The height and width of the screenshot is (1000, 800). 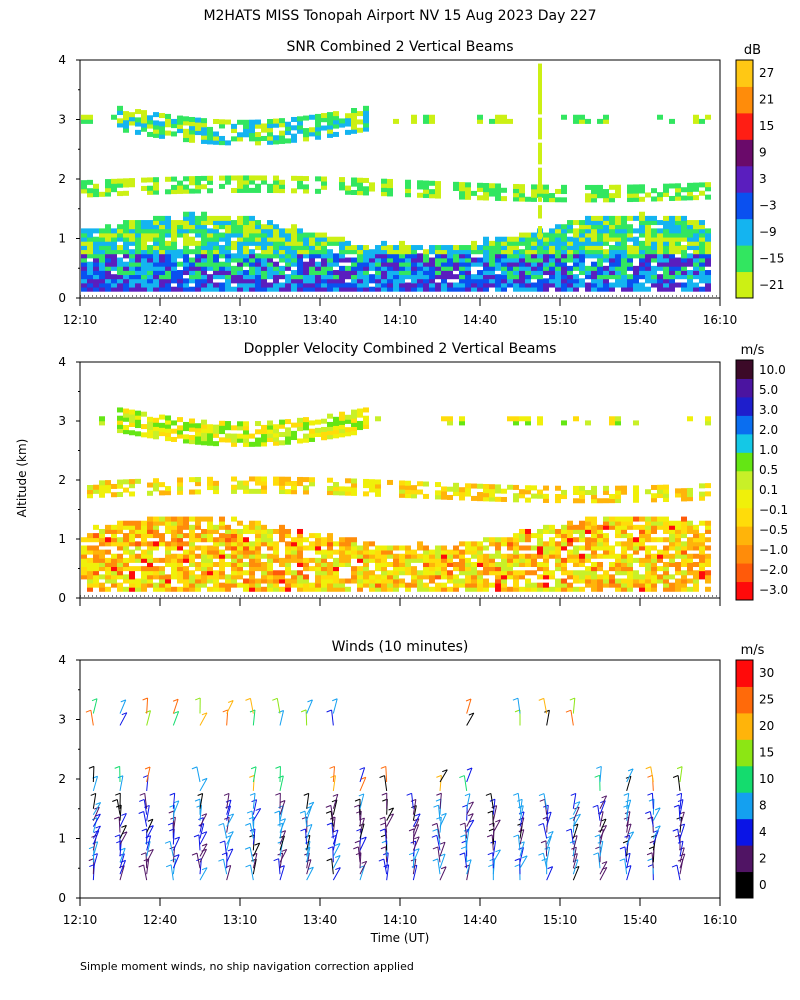 What do you see at coordinates (62, 898) in the screenshot?
I see `winds-y-tick-label: 0` at bounding box center [62, 898].